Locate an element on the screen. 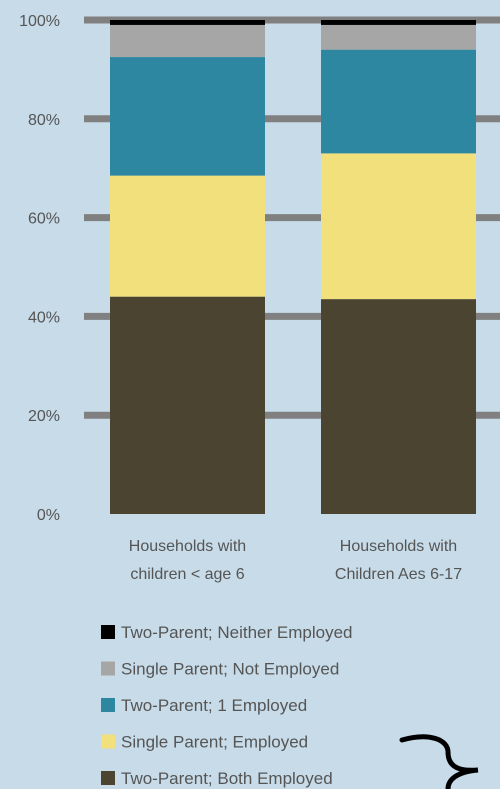 The height and width of the screenshot is (789, 500). legend-label: Two-Parent; Both Employed is located at coordinates (227, 778).